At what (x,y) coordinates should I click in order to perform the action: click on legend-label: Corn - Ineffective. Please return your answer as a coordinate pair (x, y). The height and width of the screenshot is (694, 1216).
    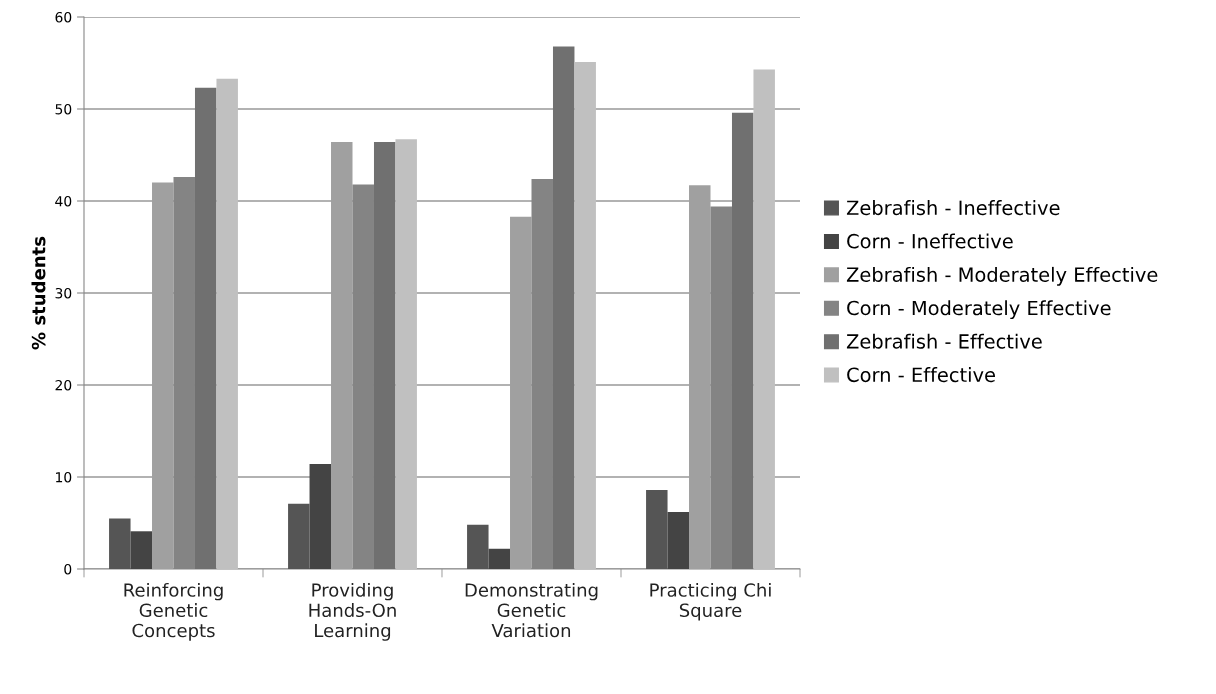
    Looking at the image, I should click on (930, 241).